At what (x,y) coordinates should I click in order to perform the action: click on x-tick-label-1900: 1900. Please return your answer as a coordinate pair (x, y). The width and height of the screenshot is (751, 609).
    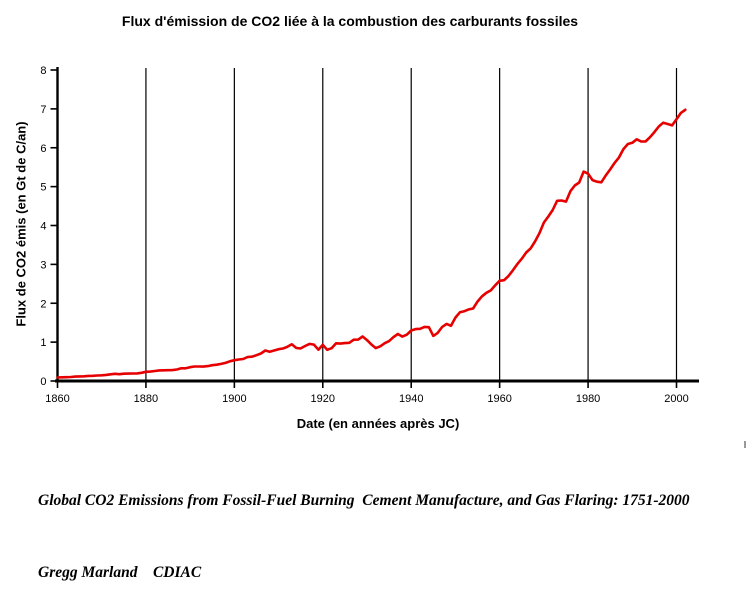
    Looking at the image, I should click on (234, 399).